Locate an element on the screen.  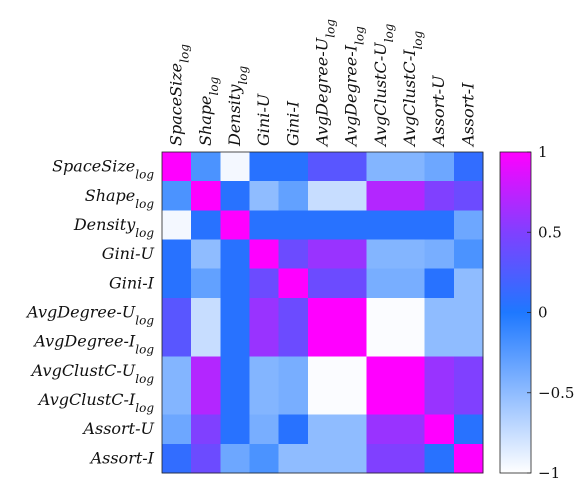
column-label: Gini-U is located at coordinates (263, 119).